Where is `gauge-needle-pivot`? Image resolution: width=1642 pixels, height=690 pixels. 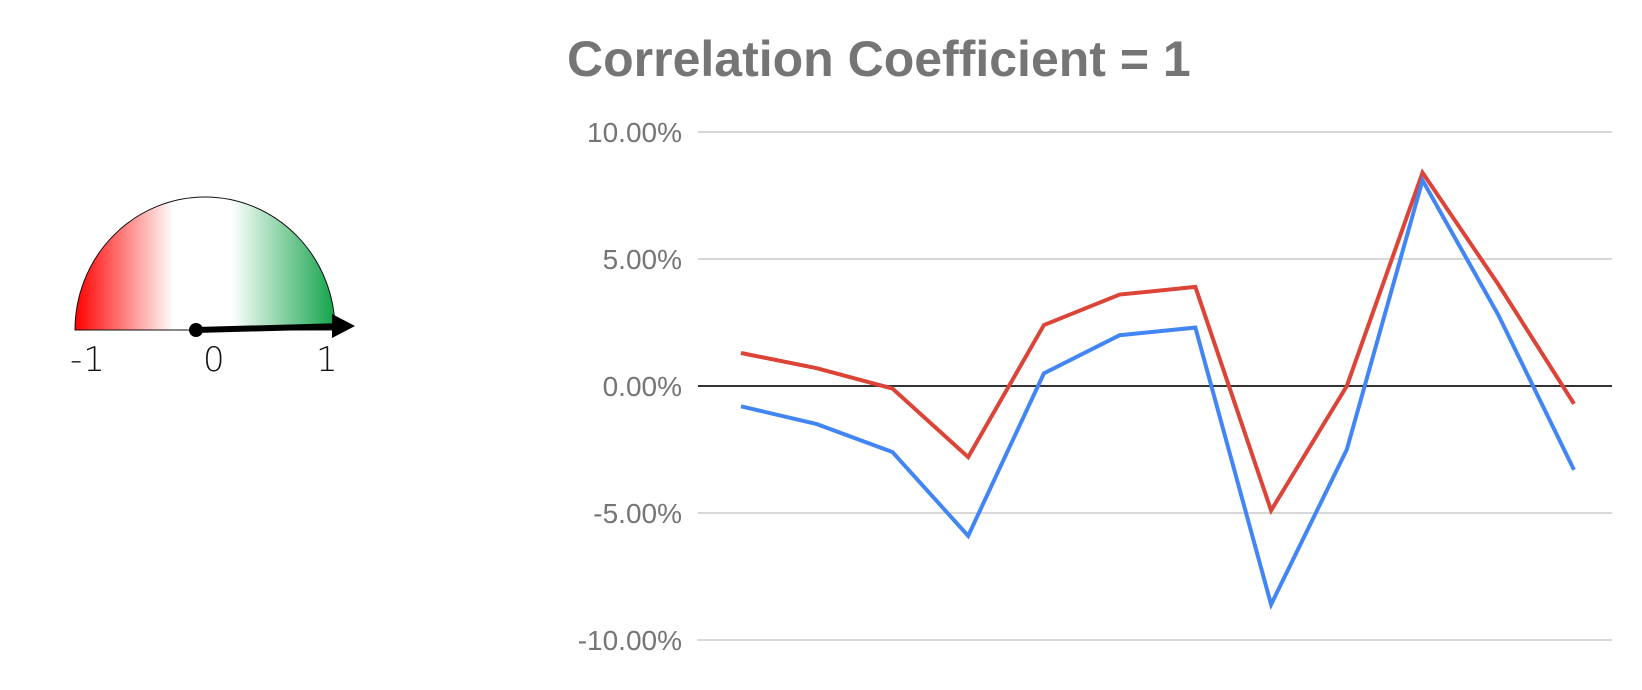 gauge-needle-pivot is located at coordinates (196, 330).